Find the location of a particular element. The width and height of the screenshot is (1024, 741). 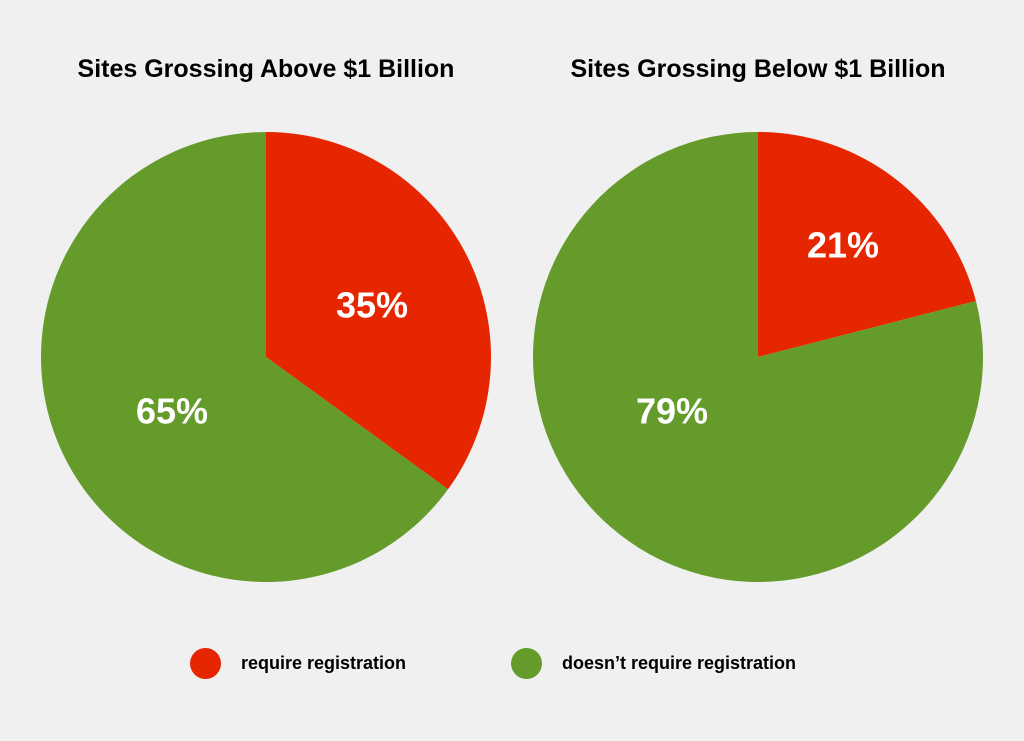

legend-swatch-green-dot is located at coordinates (526, 663).